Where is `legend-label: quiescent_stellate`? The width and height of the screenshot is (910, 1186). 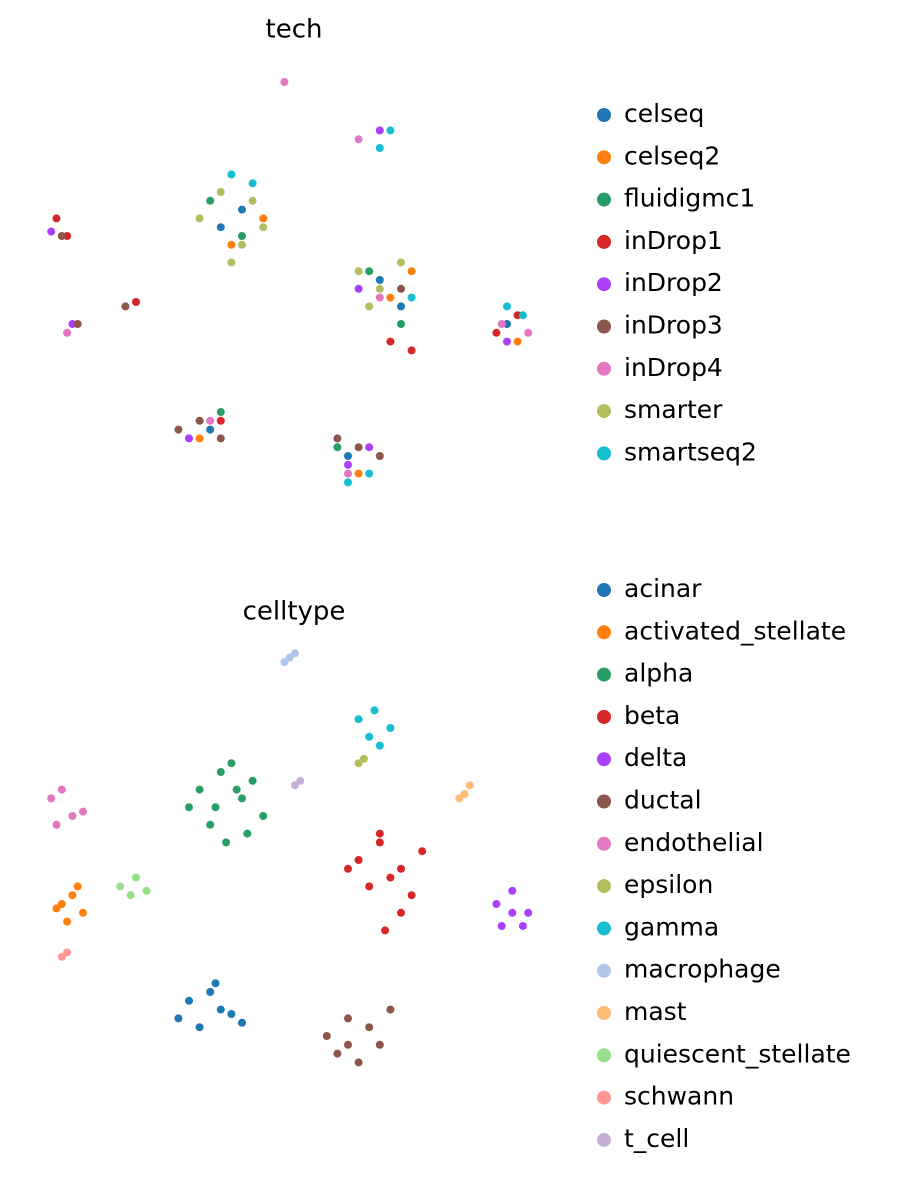 legend-label: quiescent_stellate is located at coordinates (737, 1053).